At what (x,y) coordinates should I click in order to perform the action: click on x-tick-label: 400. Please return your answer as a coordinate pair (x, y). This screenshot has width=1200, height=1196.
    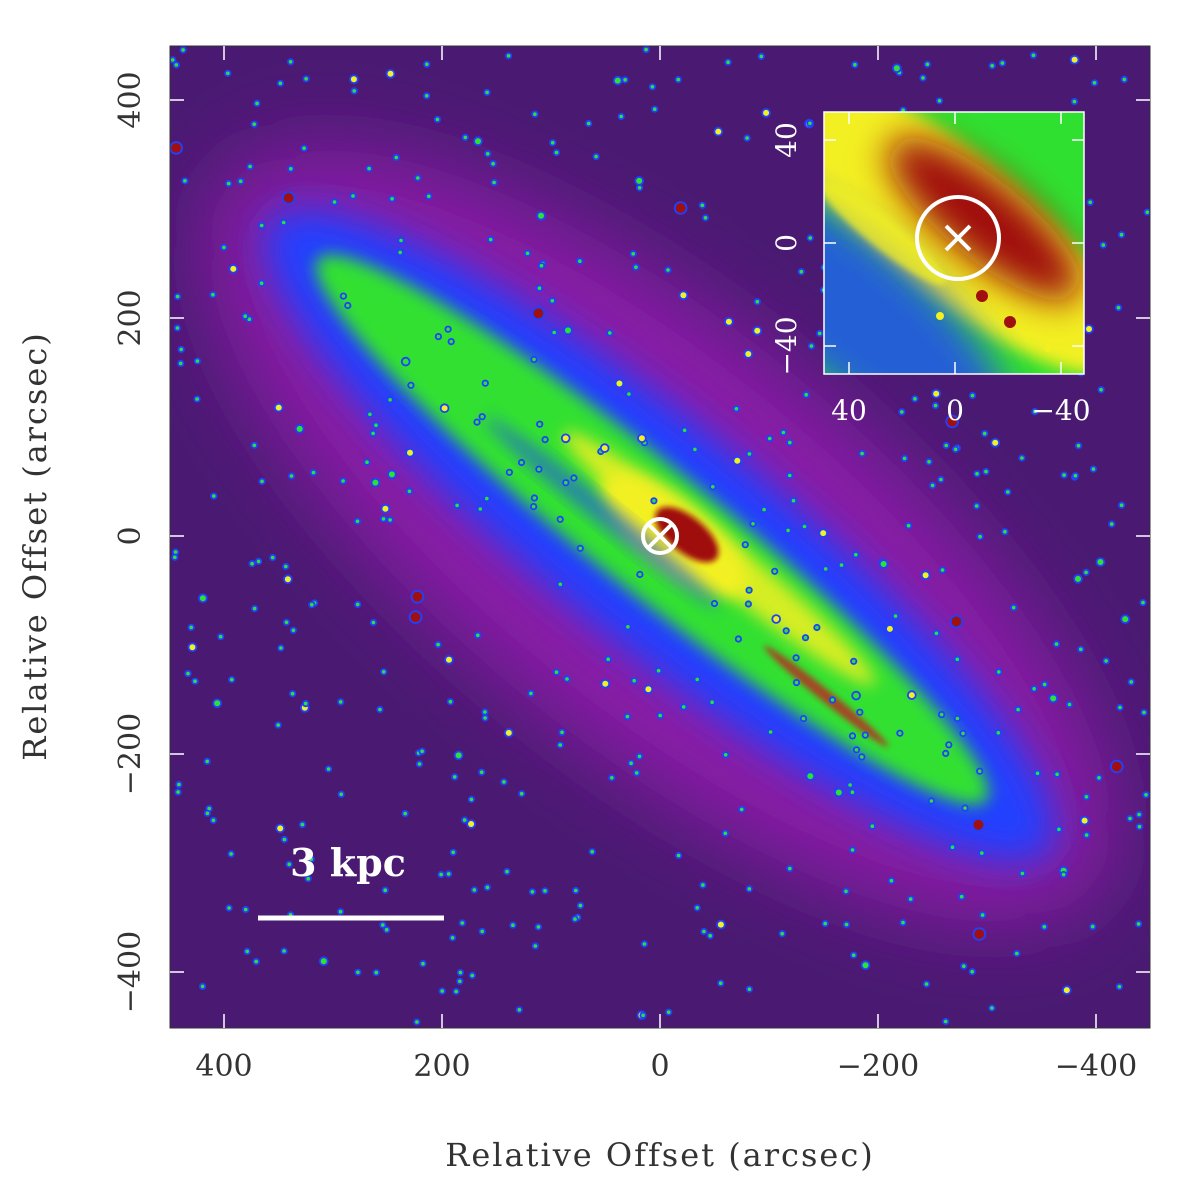
    Looking at the image, I should click on (223, 1066).